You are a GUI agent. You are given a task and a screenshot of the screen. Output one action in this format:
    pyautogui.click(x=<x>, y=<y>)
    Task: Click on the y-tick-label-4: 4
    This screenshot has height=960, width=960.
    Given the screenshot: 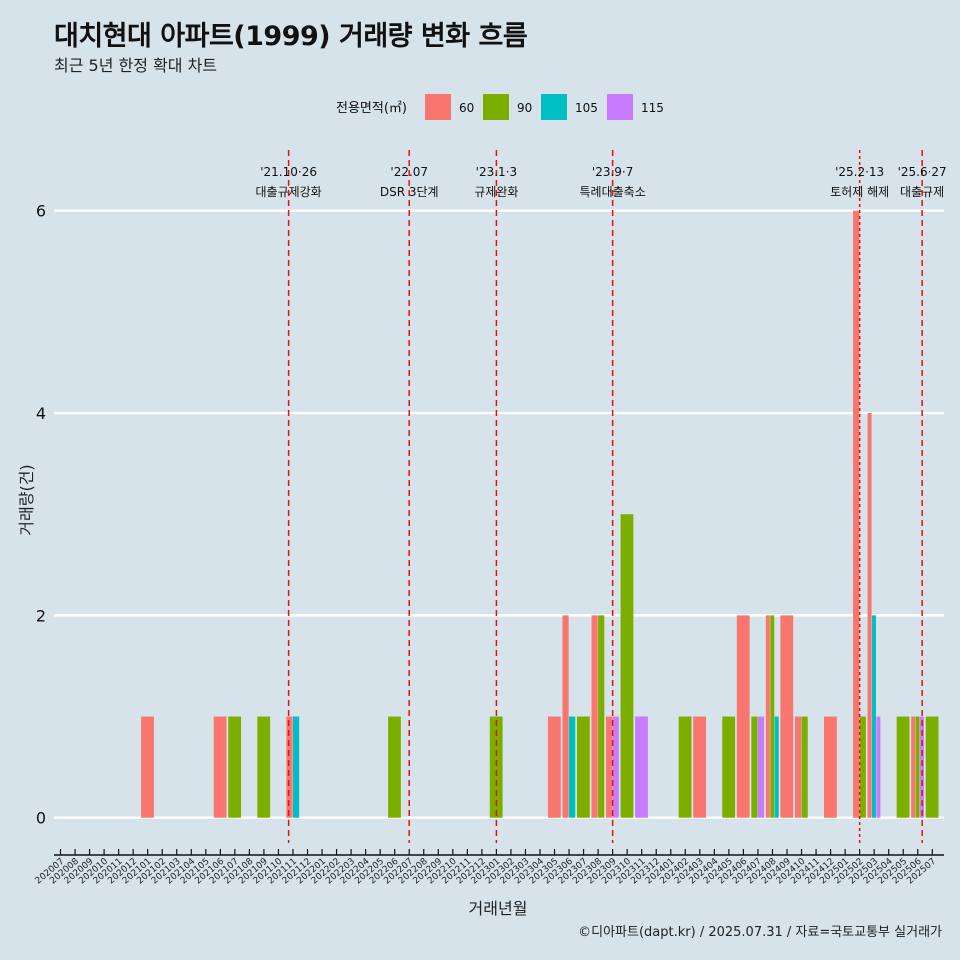 What is the action you would take?
    pyautogui.click(x=41, y=413)
    